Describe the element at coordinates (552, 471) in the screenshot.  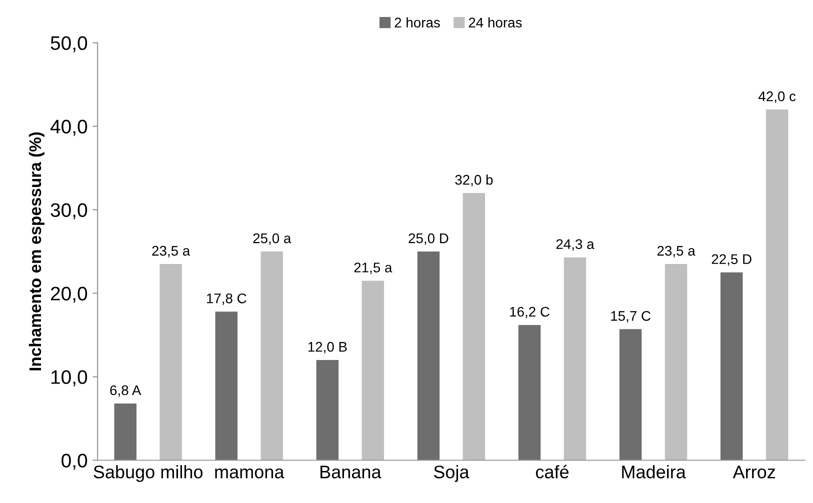
I see `x-tick-label: café` at that location.